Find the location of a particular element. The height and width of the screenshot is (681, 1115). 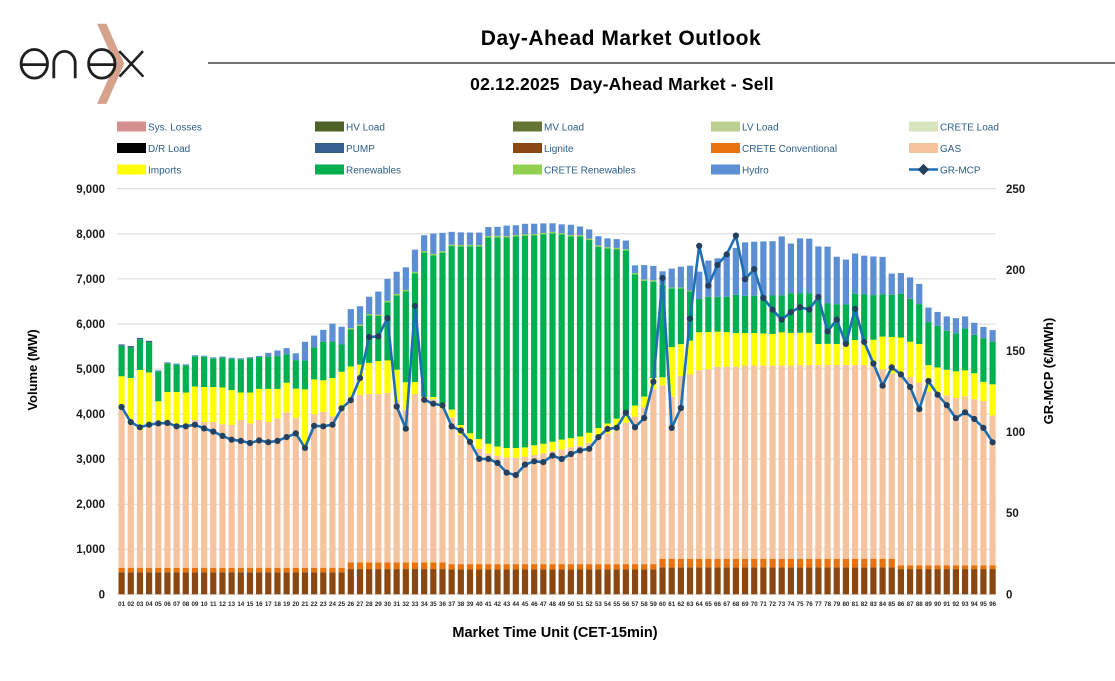

svg-text: 85 is located at coordinates (891, 604).